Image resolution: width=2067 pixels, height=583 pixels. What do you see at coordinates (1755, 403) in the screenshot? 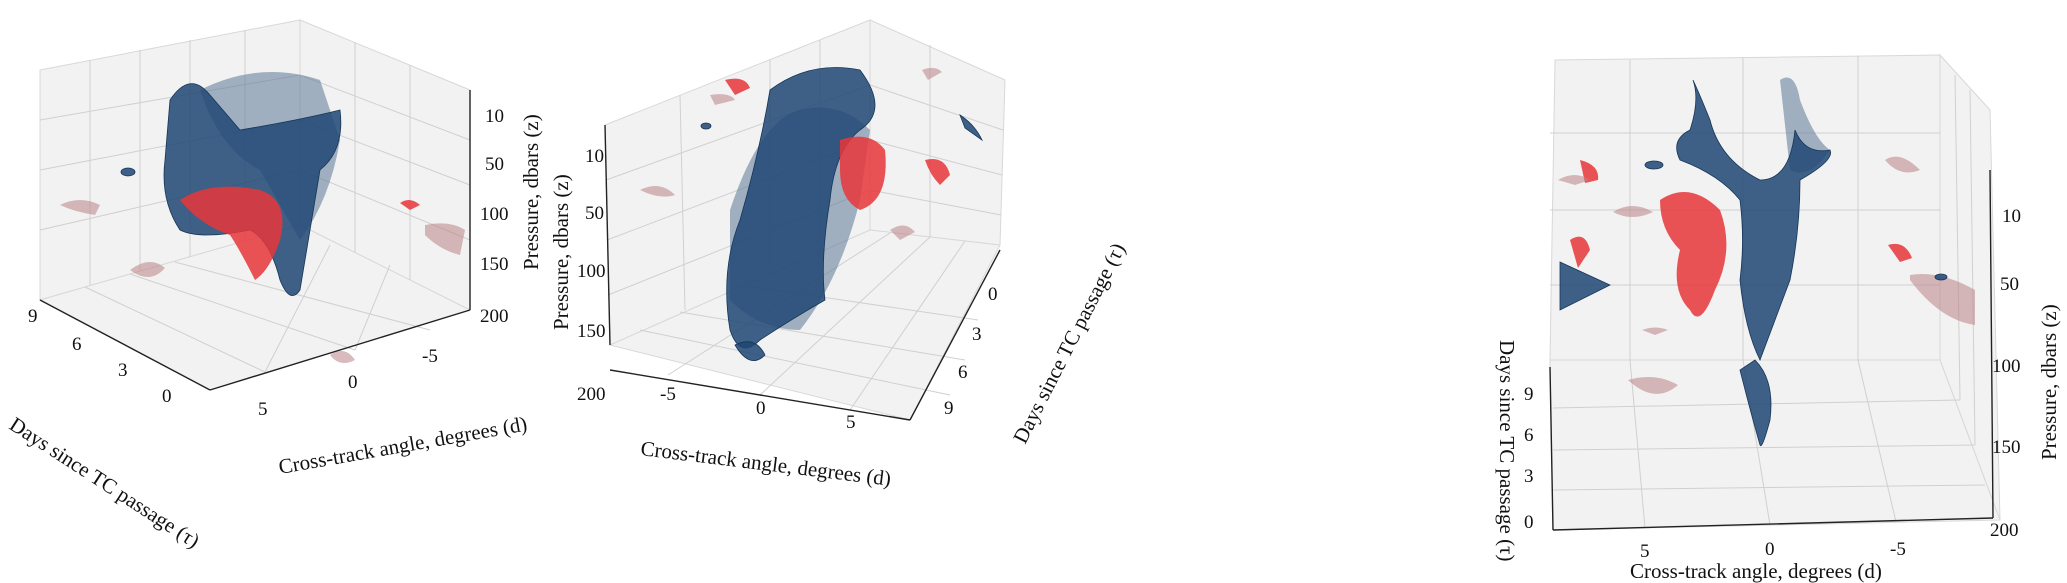
I see `negative-isosurface-tip` at bounding box center [1755, 403].